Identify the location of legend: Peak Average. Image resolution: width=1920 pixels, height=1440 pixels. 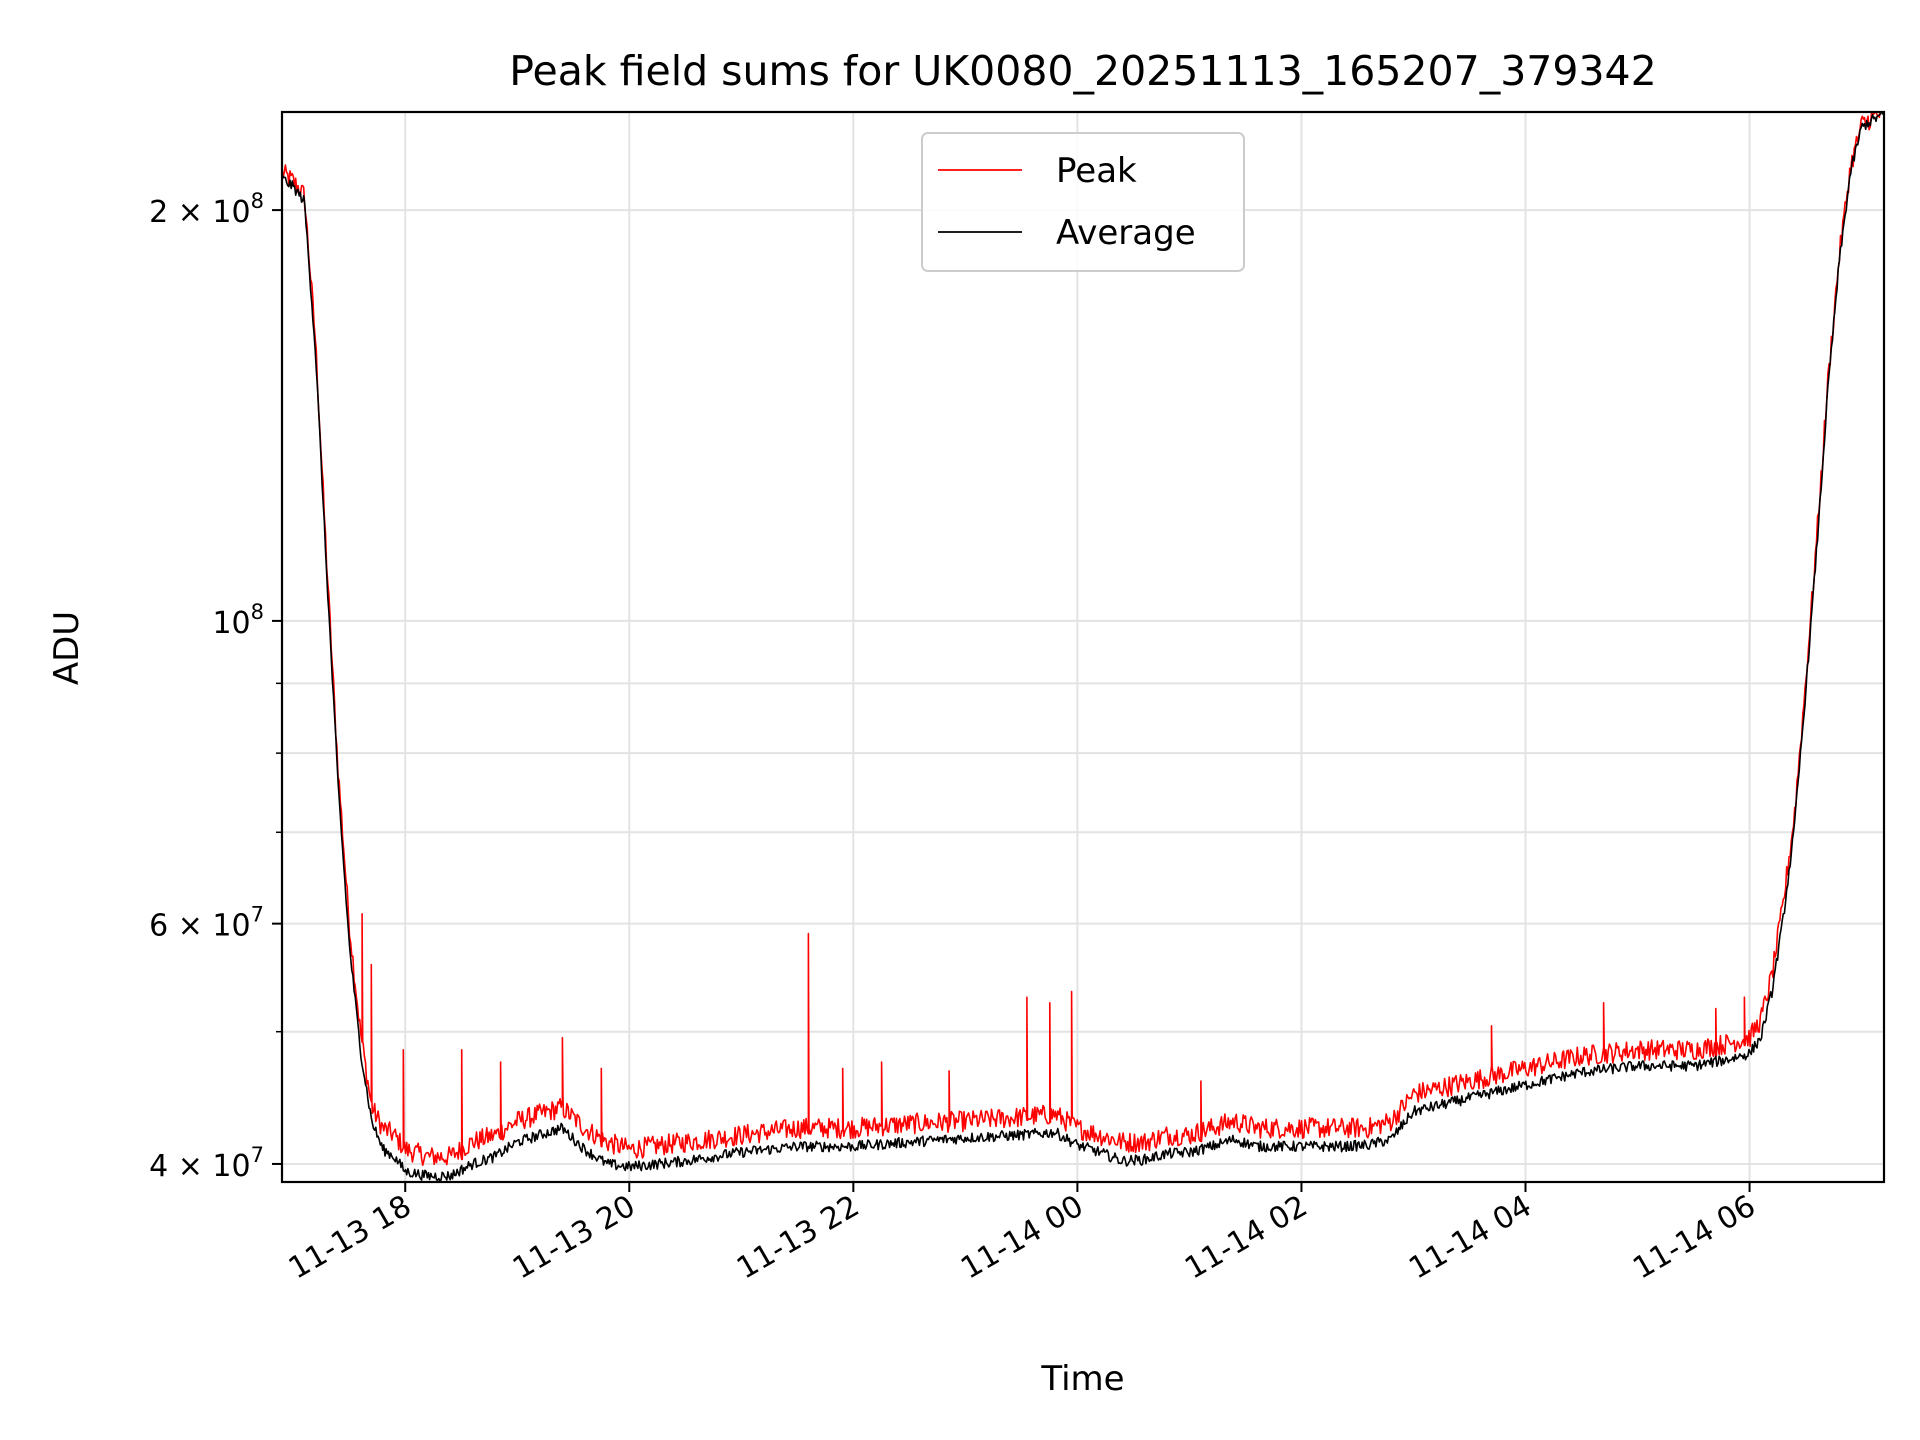
(1083, 202).